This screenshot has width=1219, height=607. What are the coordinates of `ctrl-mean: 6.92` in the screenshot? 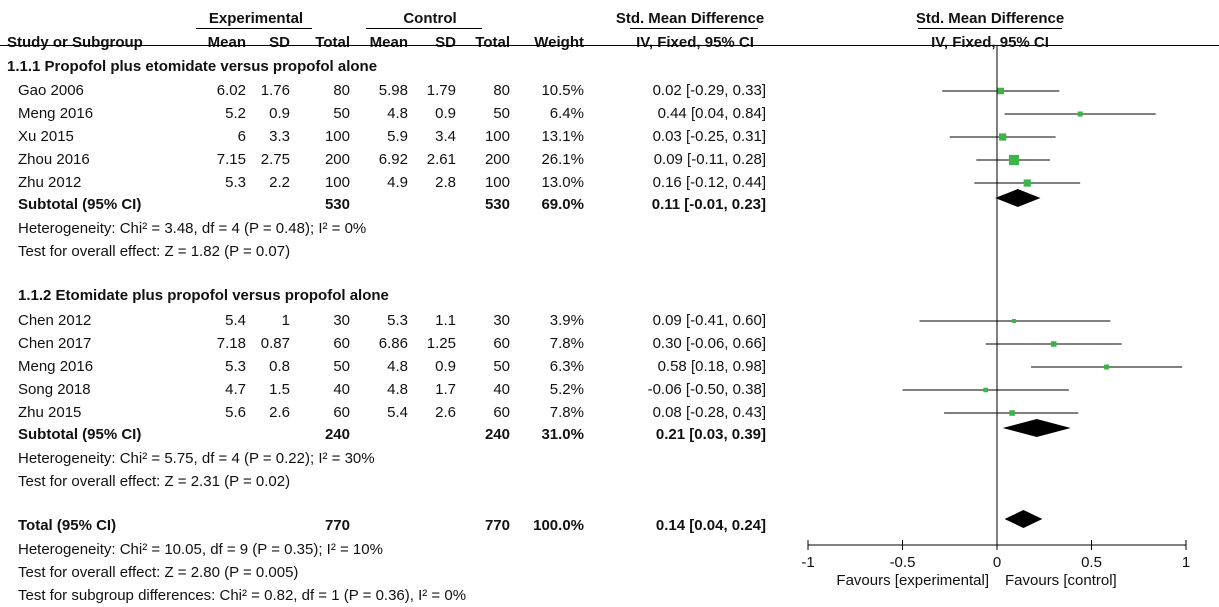 It's located at (393, 159).